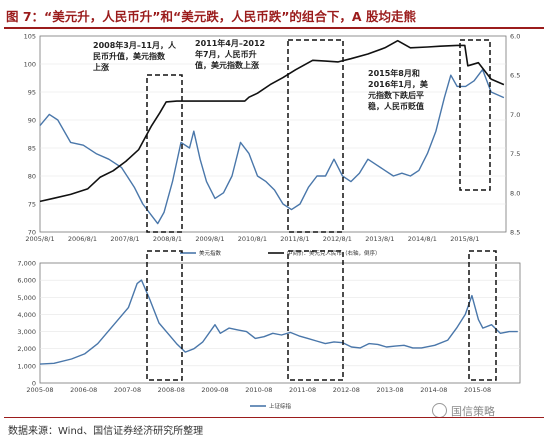 Image resolution: width=548 pixels, height=440 pixels. What do you see at coordinates (106, 431) in the screenshot?
I see `source-note: 数据来源：Wind、国信证券经济研究所整理` at bounding box center [106, 431].